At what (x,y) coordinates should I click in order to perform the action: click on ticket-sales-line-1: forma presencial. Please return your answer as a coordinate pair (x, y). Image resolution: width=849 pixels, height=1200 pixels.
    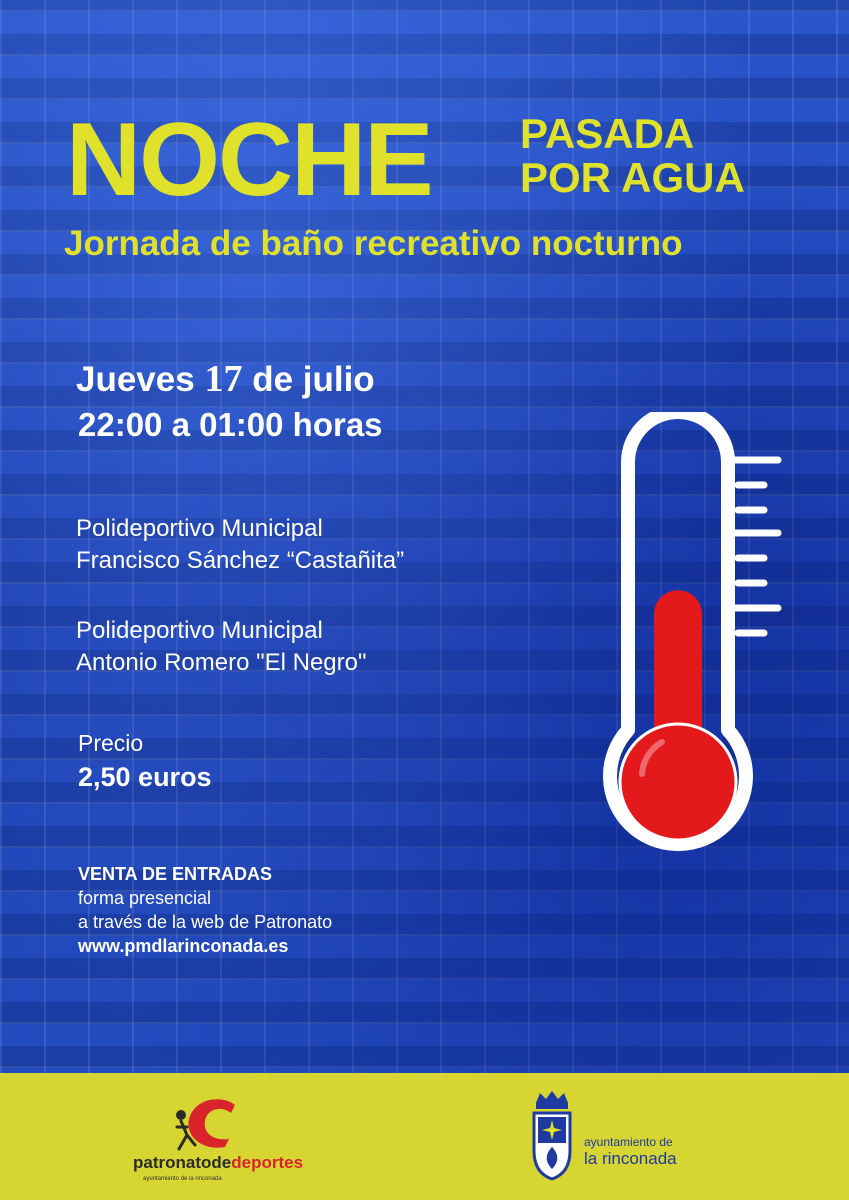
    Looking at the image, I should click on (145, 898).